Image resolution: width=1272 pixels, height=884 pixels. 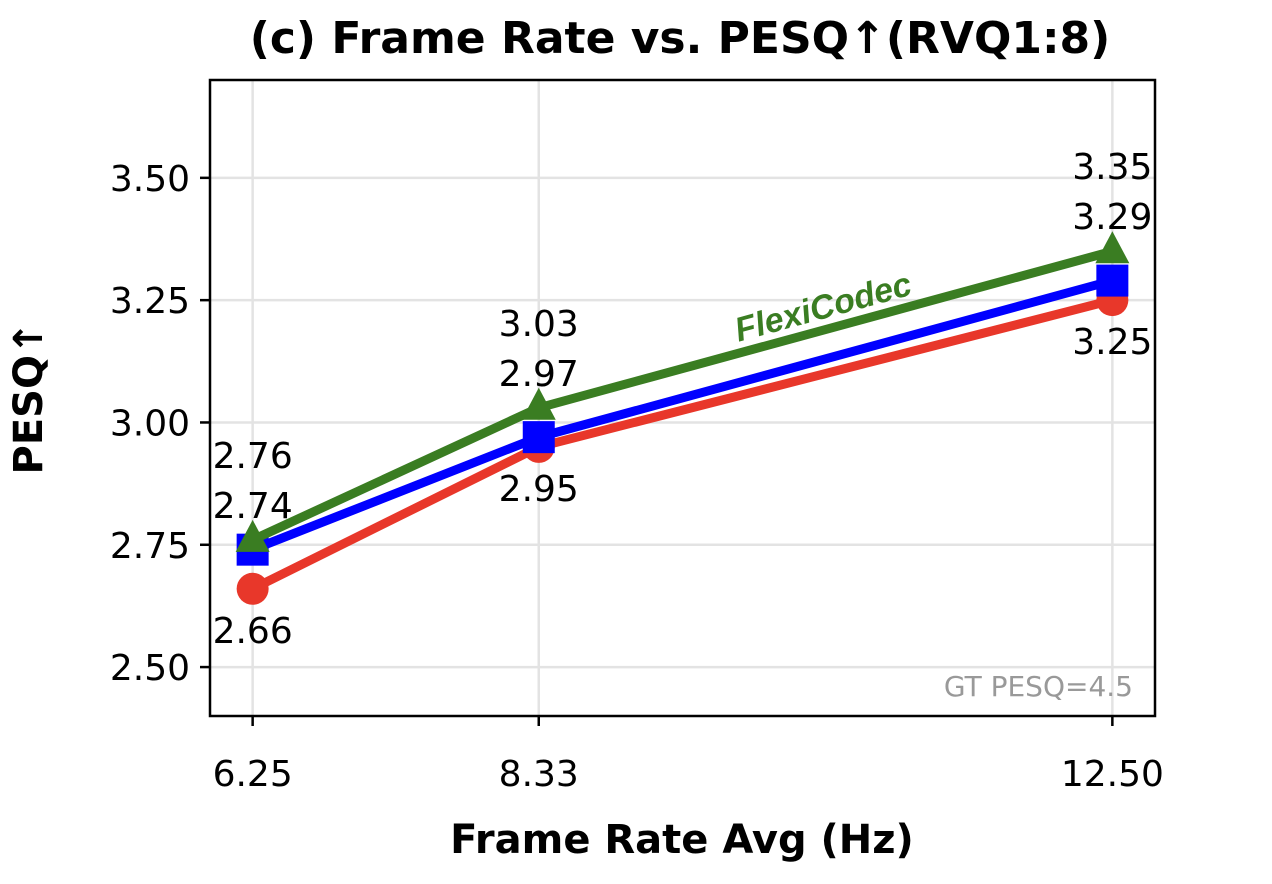 What do you see at coordinates (680, 38) in the screenshot?
I see `chart-title: (c) Frame Rate vs. PESQ↑(RVQ1:8)` at bounding box center [680, 38].